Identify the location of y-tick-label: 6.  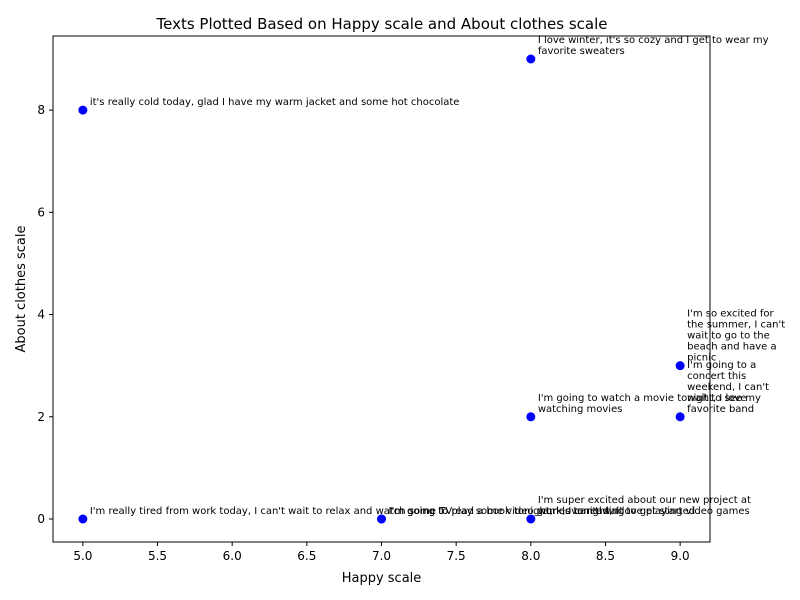
(41, 212).